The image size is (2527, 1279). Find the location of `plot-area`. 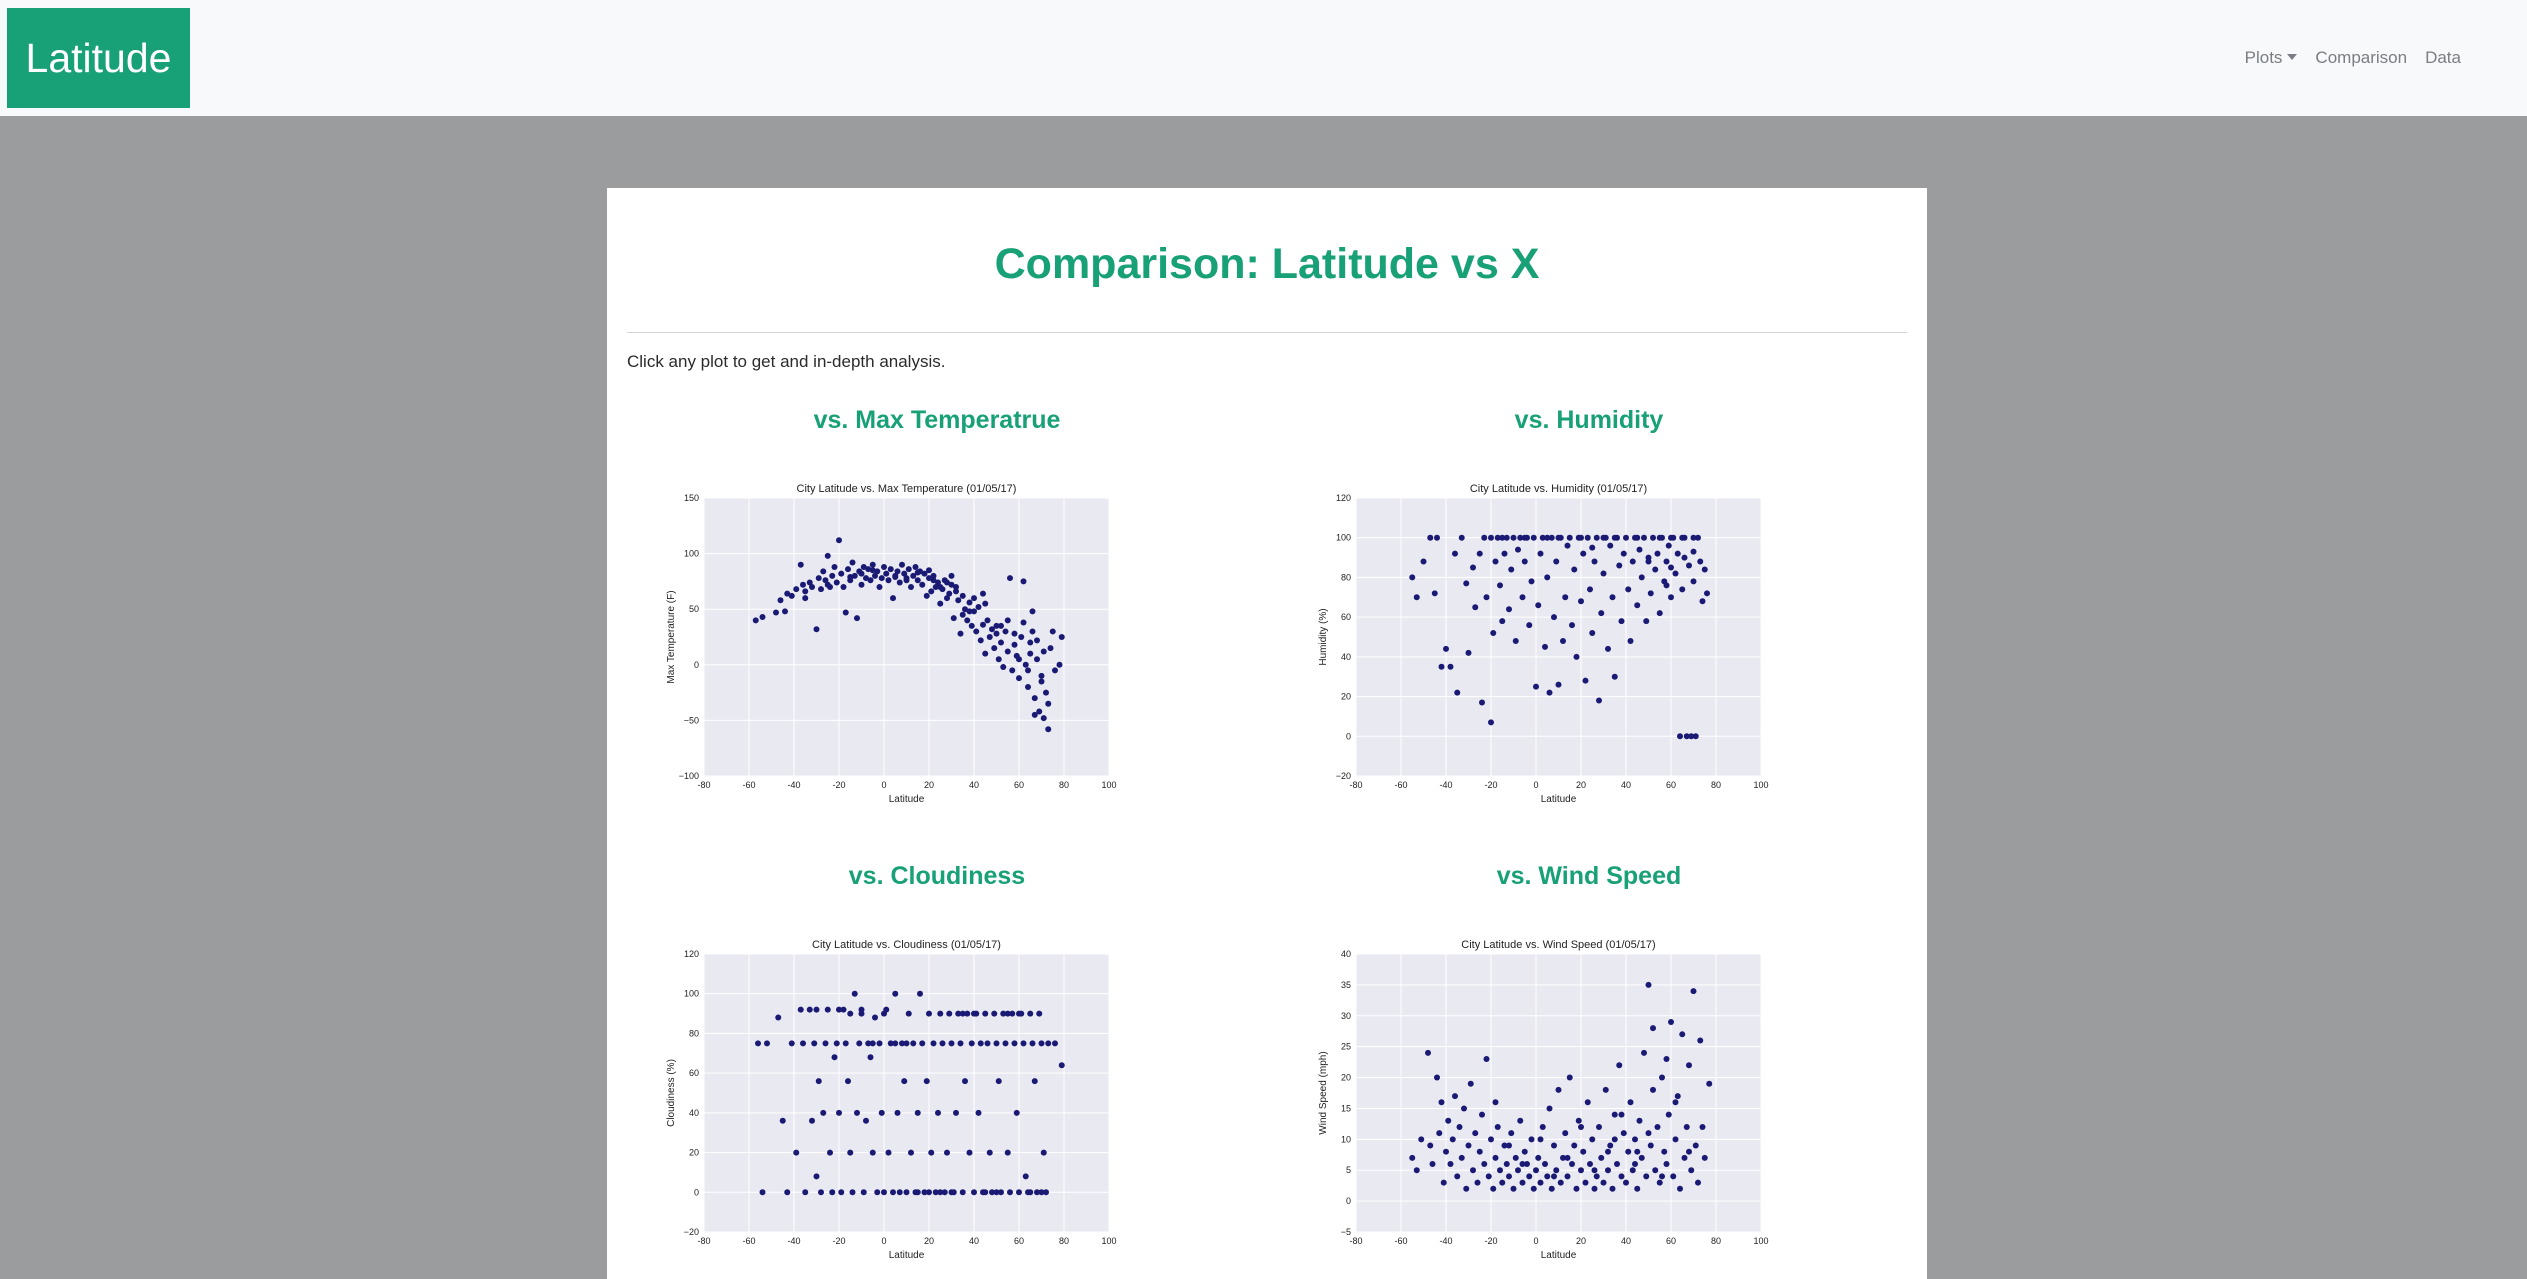

plot-area is located at coordinates (906, 637).